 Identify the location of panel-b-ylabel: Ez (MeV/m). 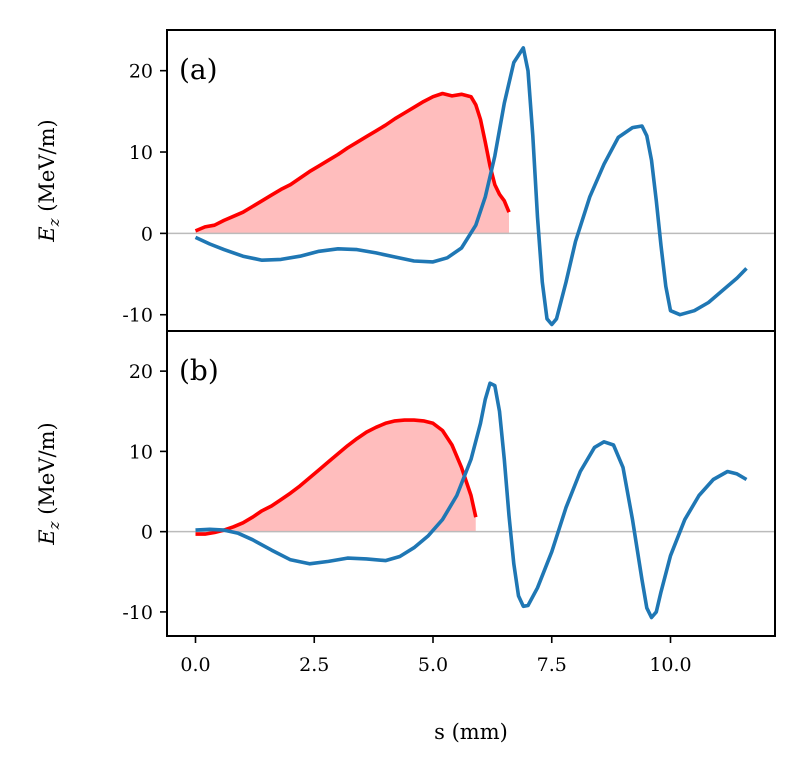
(49, 483).